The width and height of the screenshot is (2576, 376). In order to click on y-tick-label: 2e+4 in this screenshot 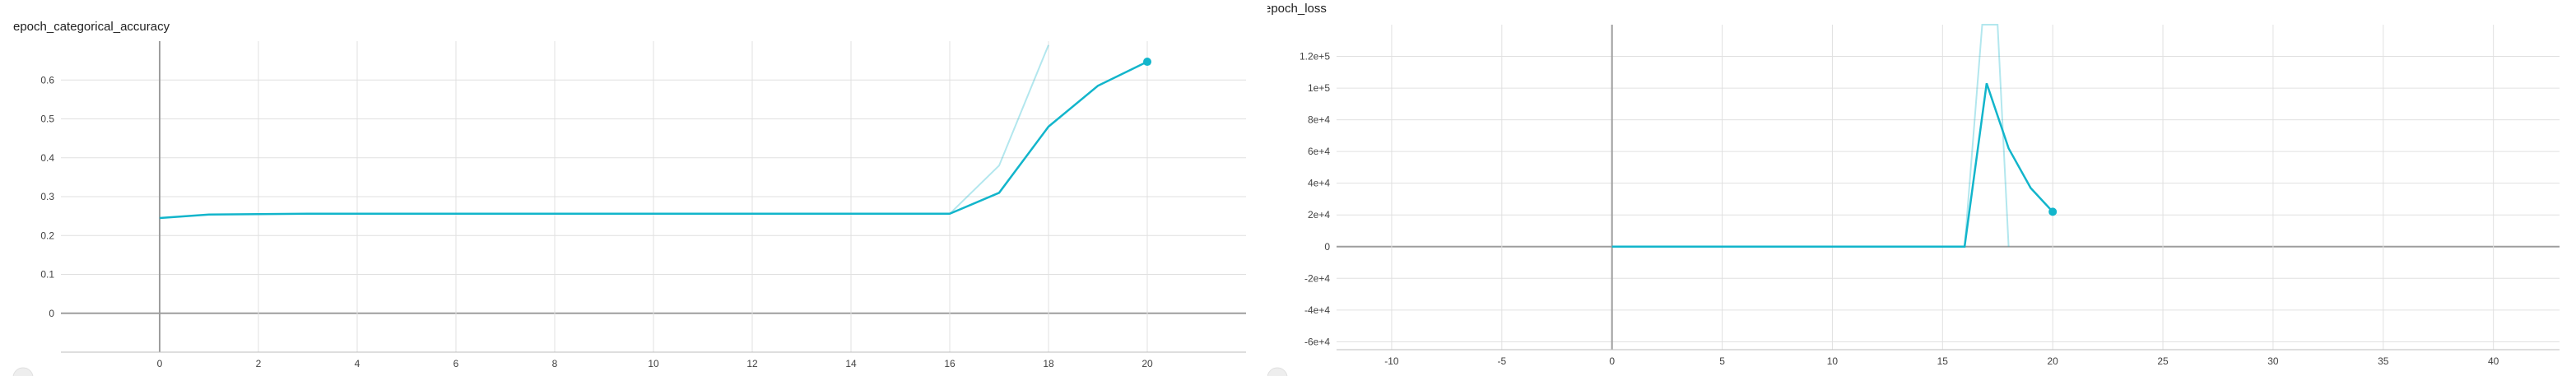, I will do `click(1319, 214)`.